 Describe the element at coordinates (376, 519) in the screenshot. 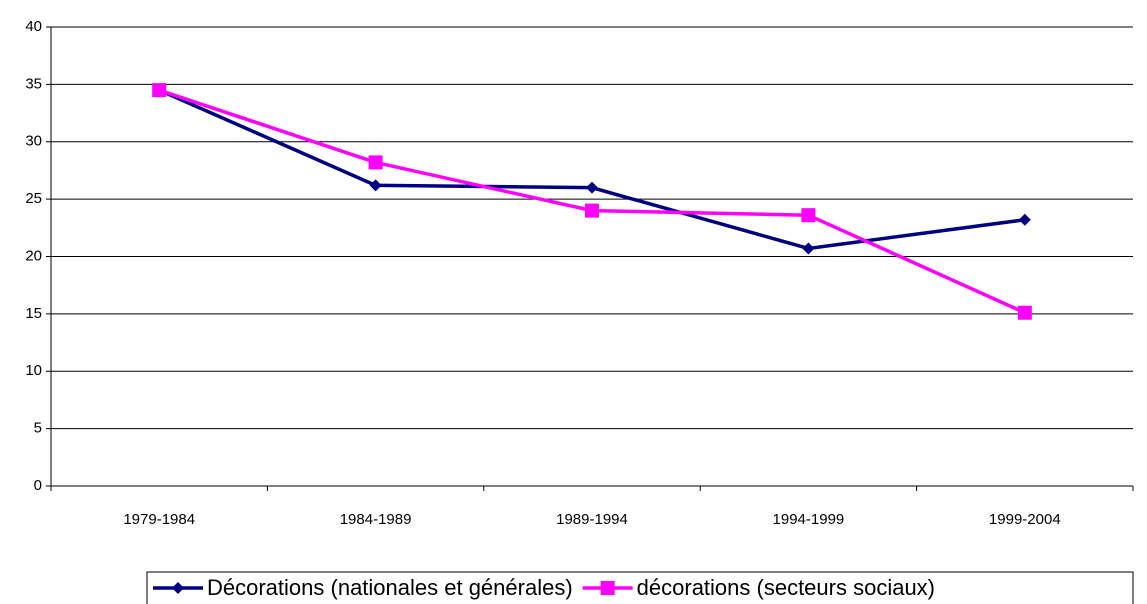

I see `x-tick-label: 1984-1989` at that location.